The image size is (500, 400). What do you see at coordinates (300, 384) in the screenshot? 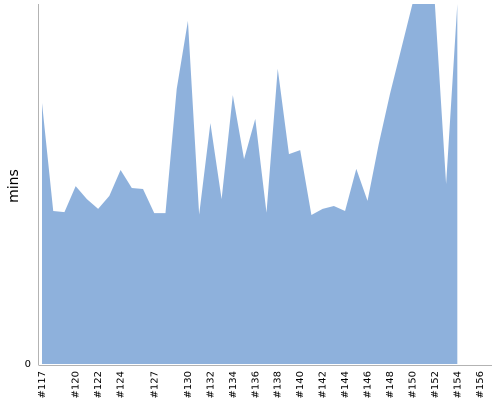
I see `x-tick-label: #140` at bounding box center [300, 384].